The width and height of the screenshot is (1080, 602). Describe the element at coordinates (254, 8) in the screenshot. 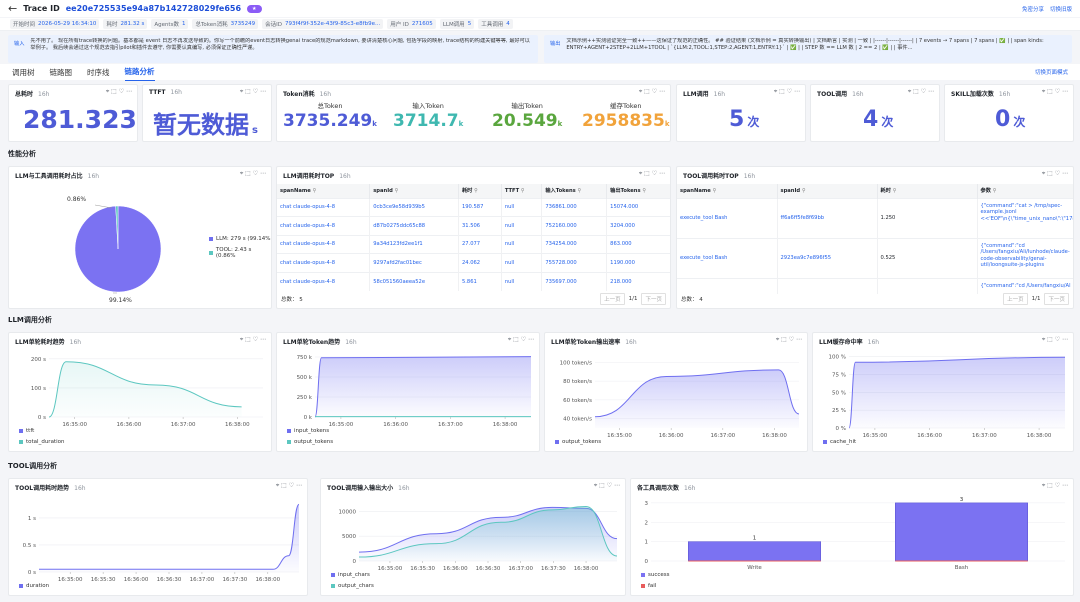

I see `favorite-pill: ★` at that location.